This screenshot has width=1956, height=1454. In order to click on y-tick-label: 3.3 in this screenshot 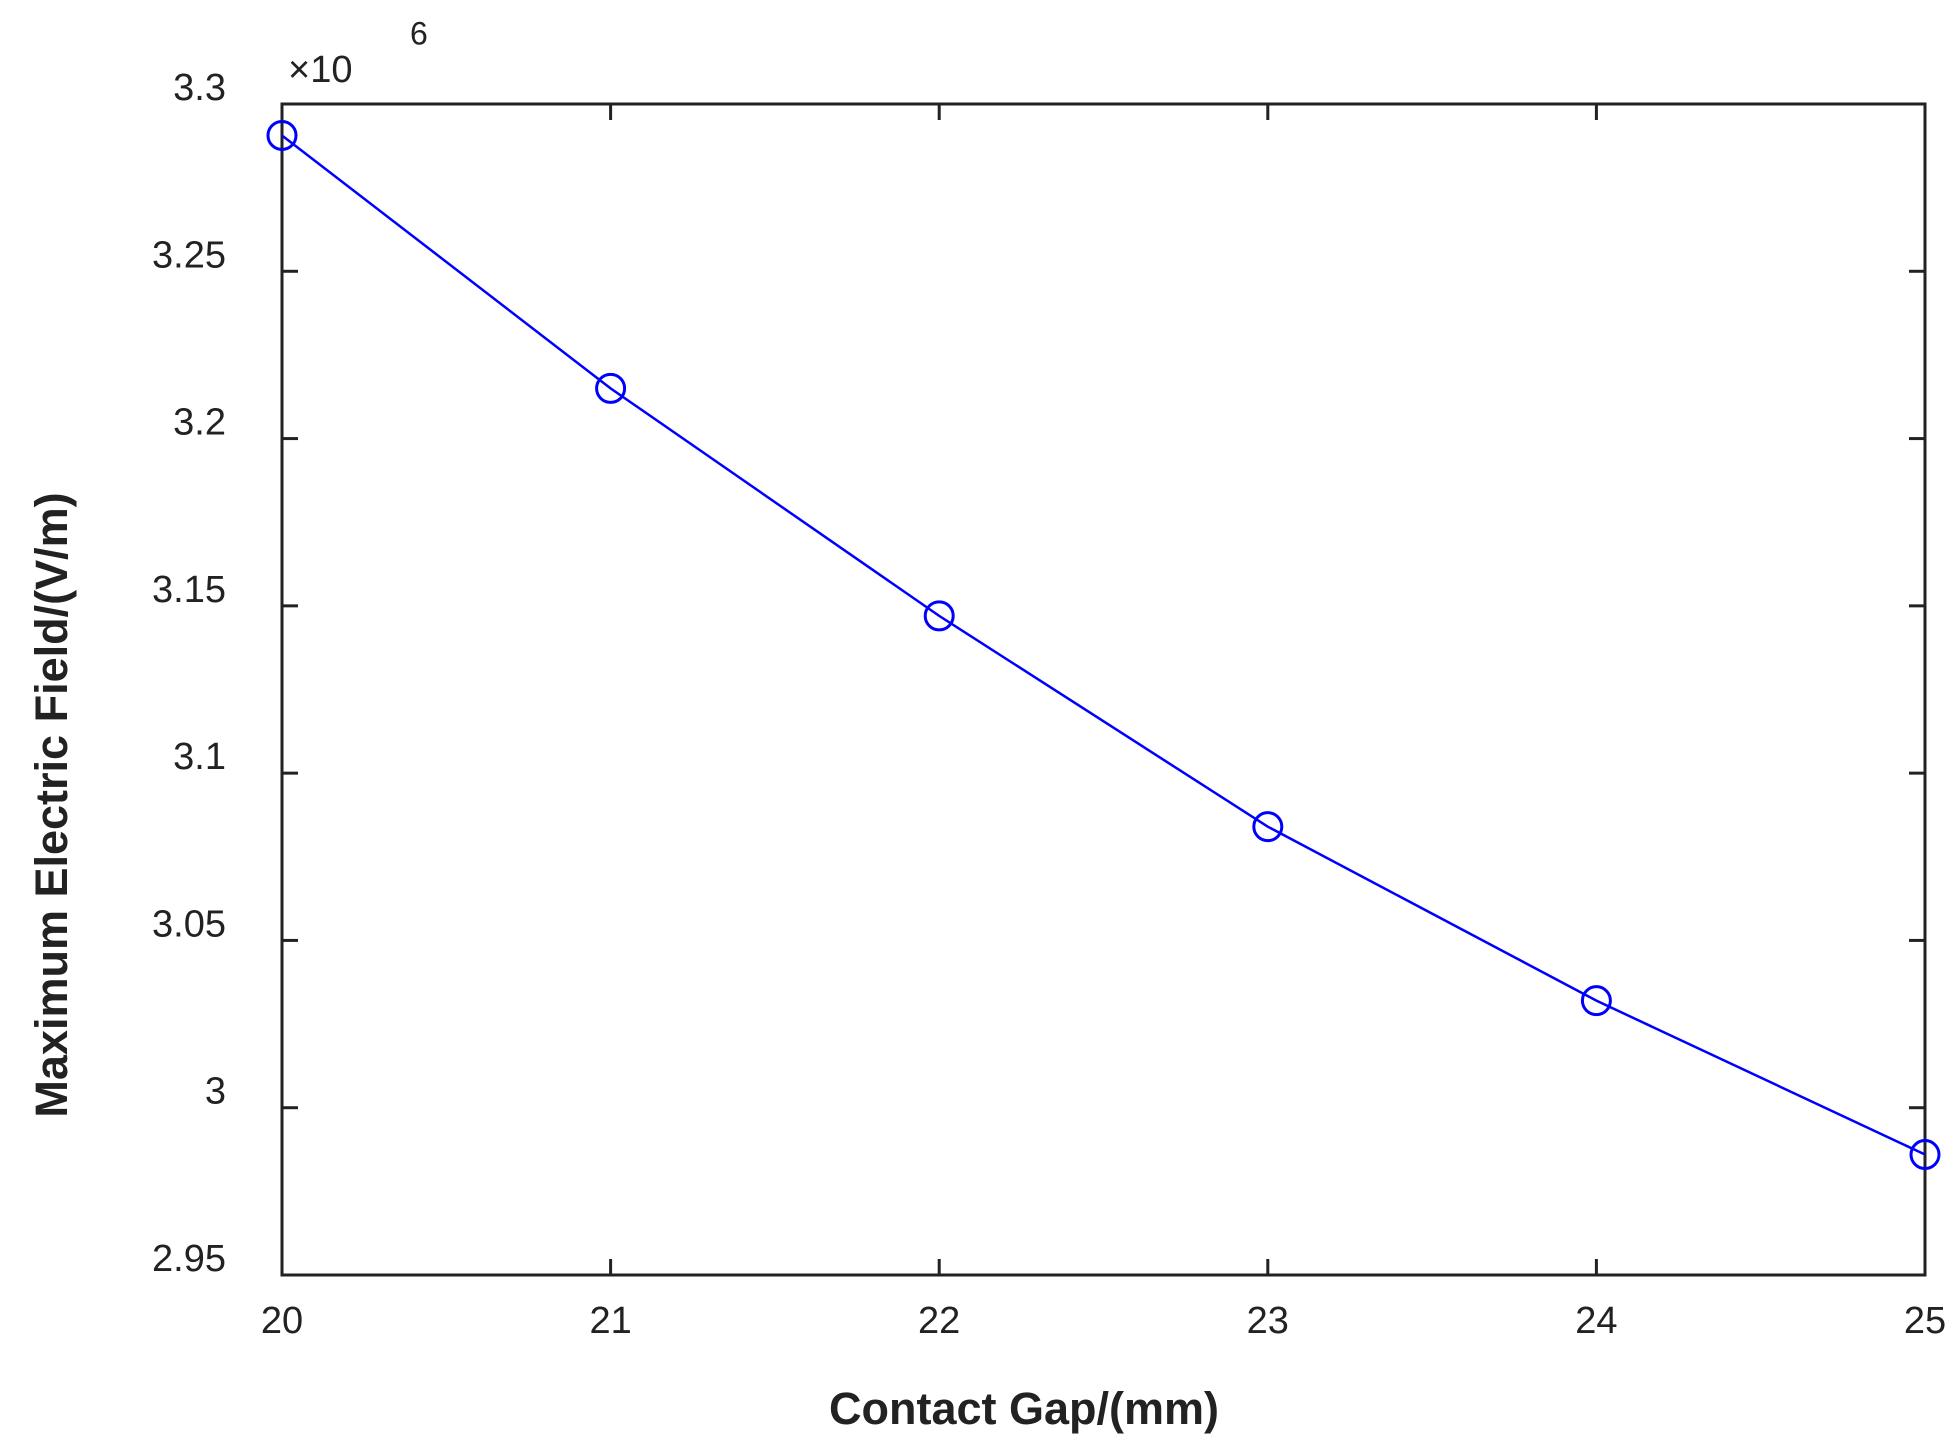, I will do `click(199, 88)`.